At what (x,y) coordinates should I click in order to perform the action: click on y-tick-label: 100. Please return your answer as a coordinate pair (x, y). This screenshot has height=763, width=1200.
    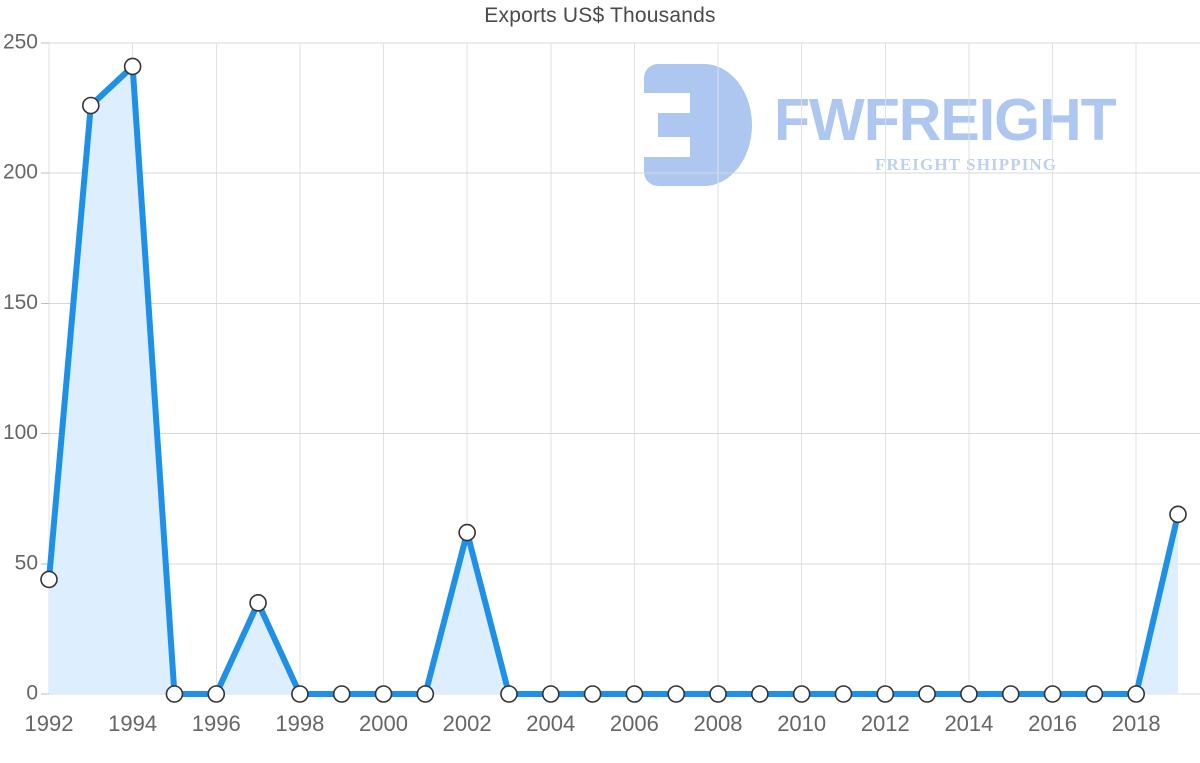
    Looking at the image, I should click on (20, 432).